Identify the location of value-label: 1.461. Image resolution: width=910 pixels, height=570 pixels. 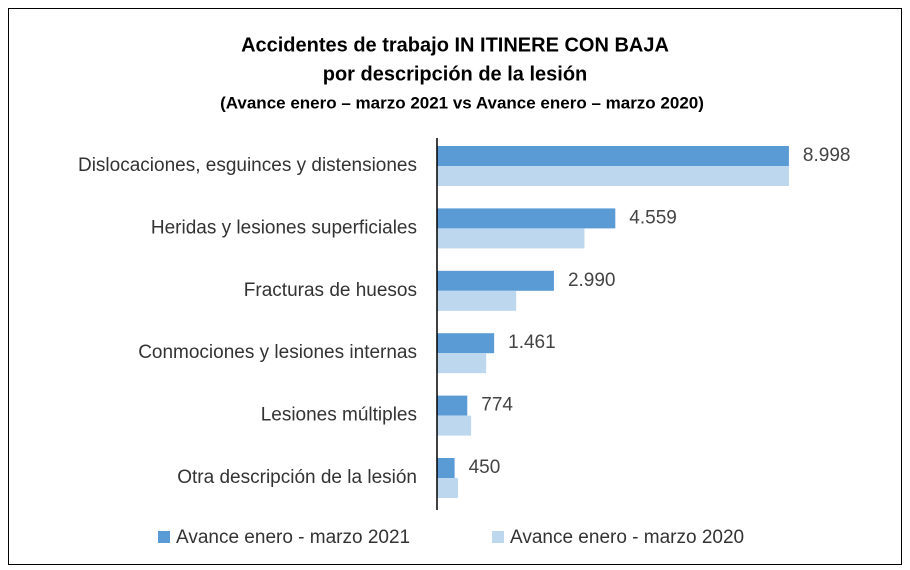
(532, 342).